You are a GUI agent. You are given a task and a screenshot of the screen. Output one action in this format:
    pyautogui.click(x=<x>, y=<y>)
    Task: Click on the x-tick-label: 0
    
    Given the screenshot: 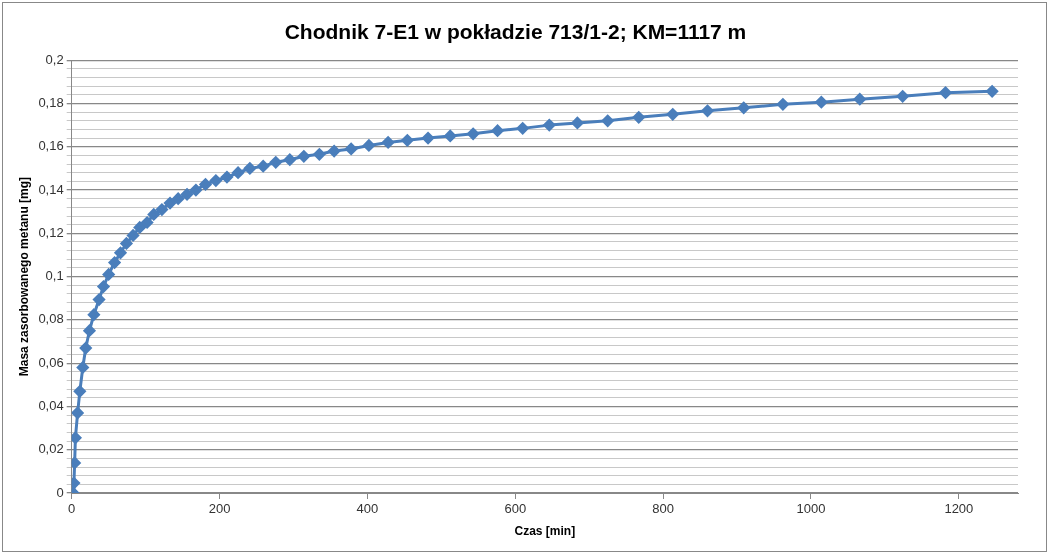 What is the action you would take?
    pyautogui.click(x=72, y=509)
    